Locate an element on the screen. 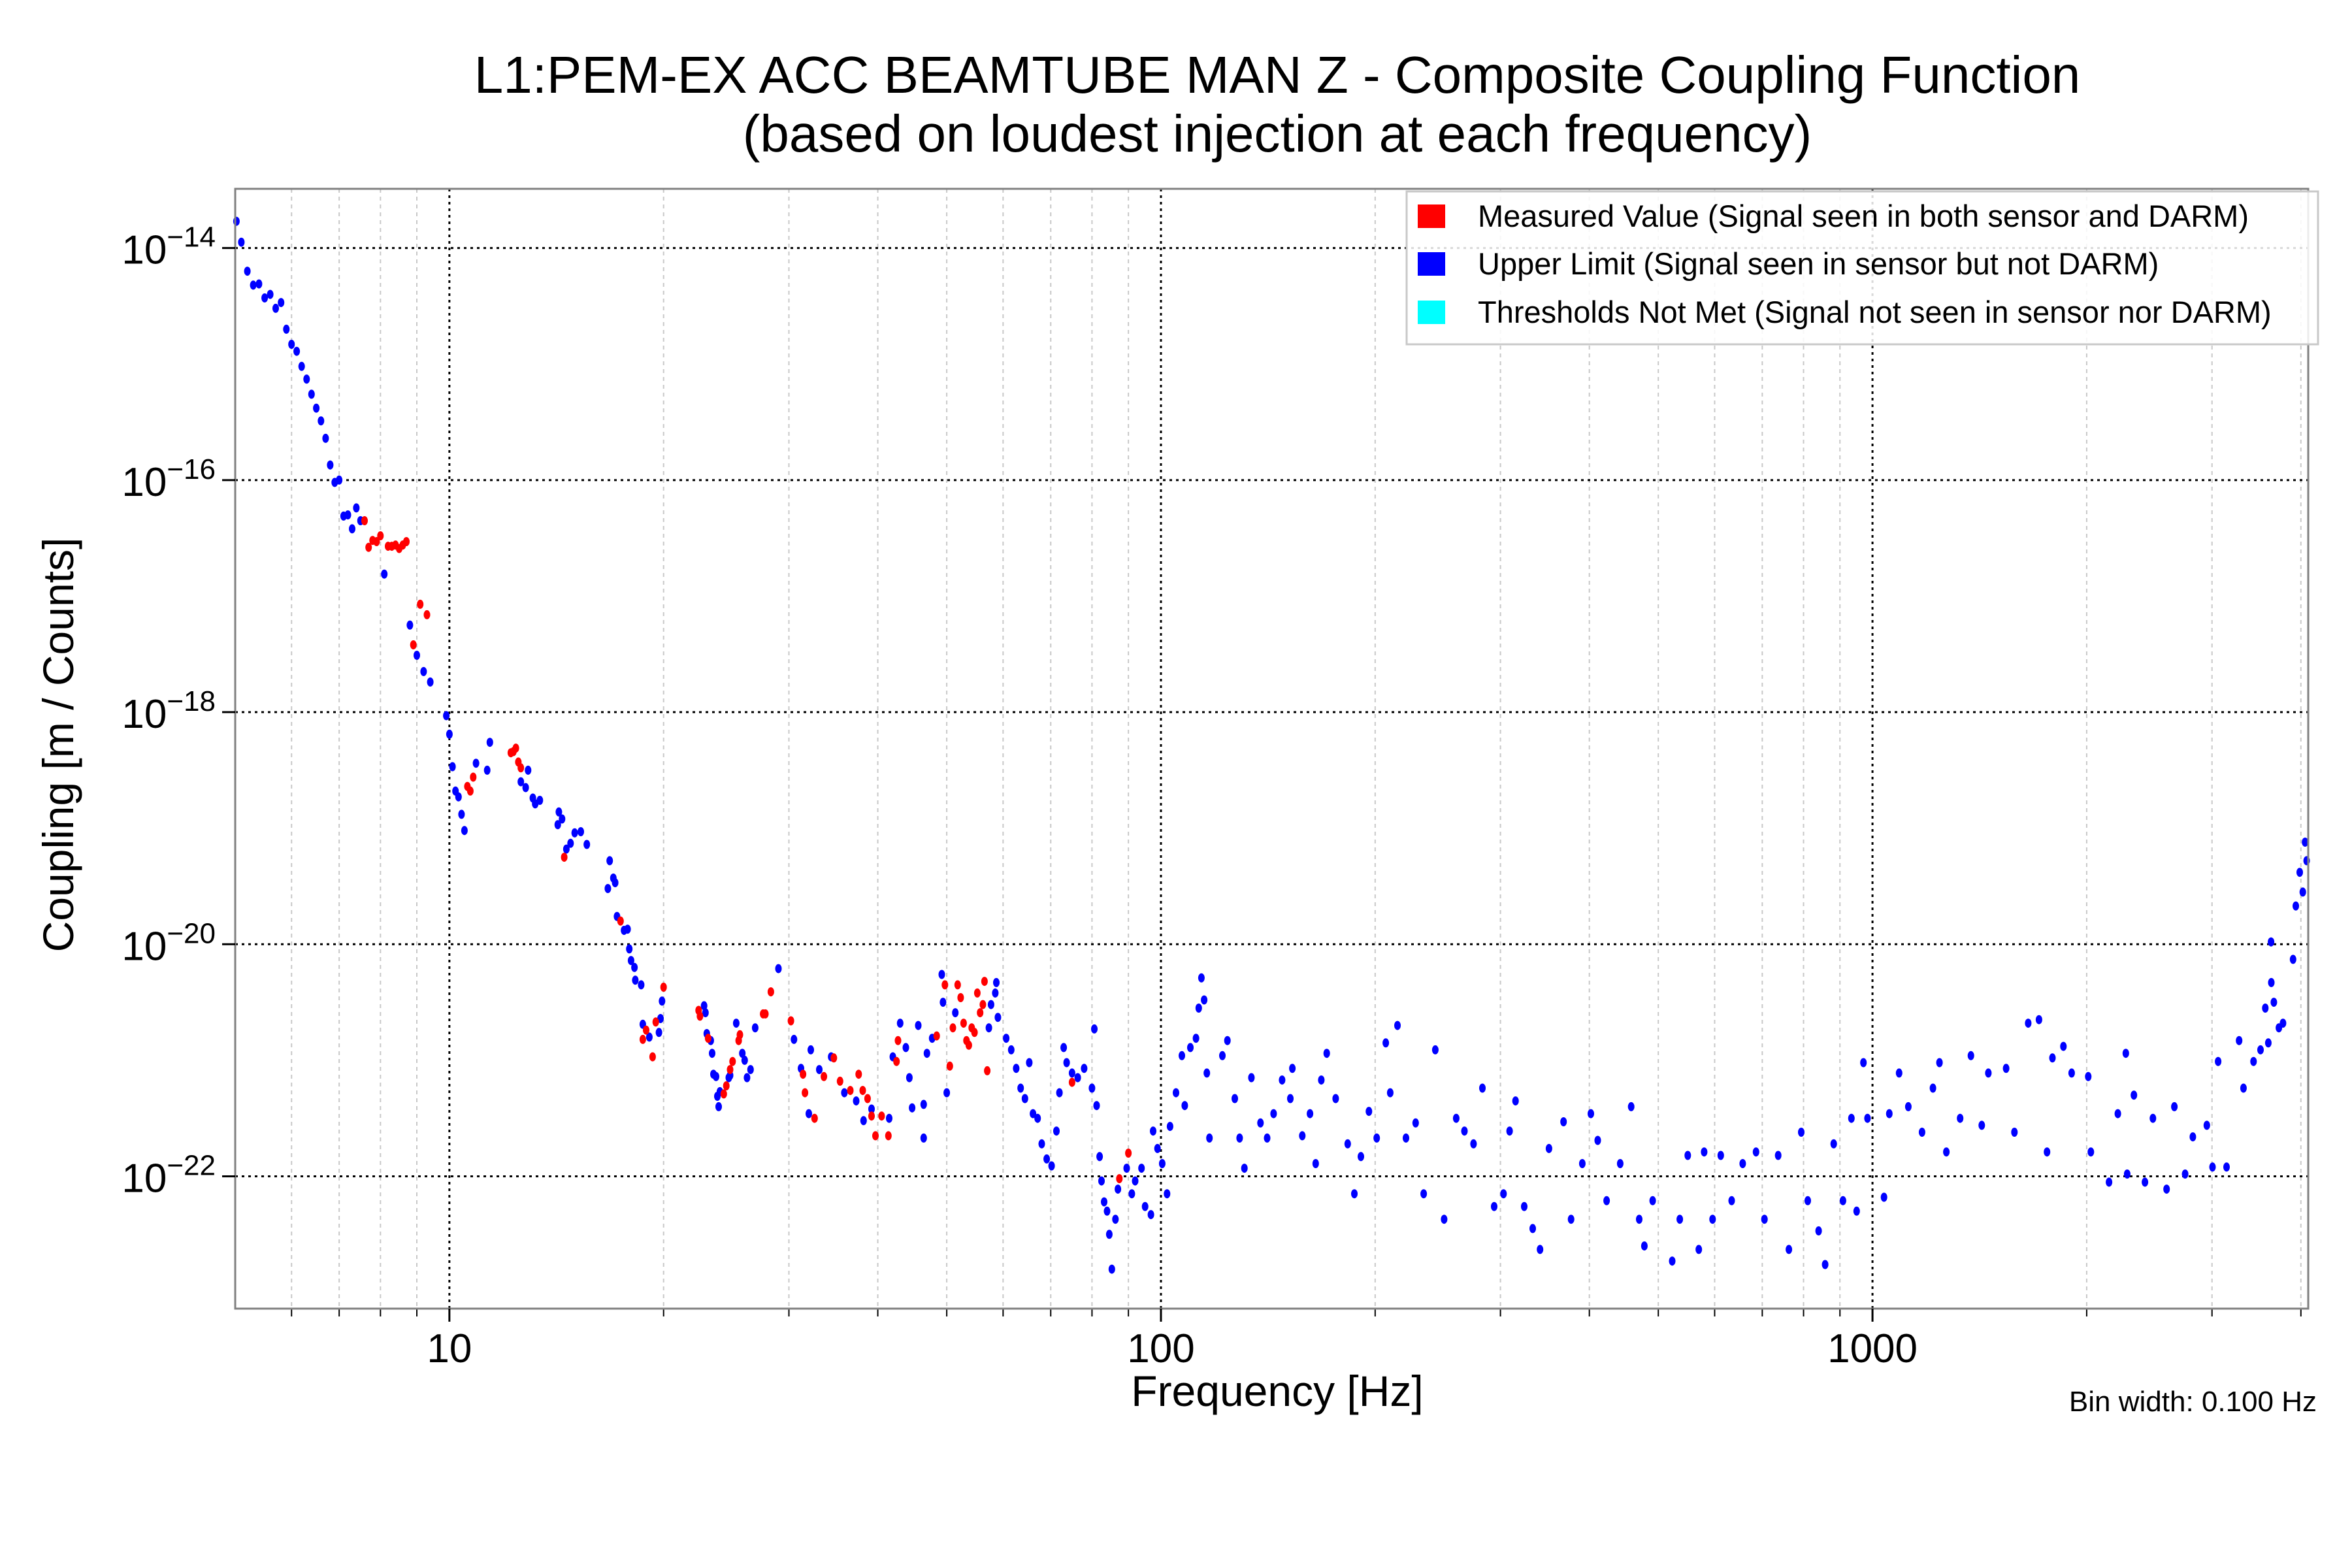 This screenshot has width=2352, height=1568. y-tick-exponent: −18 is located at coordinates (191, 701).